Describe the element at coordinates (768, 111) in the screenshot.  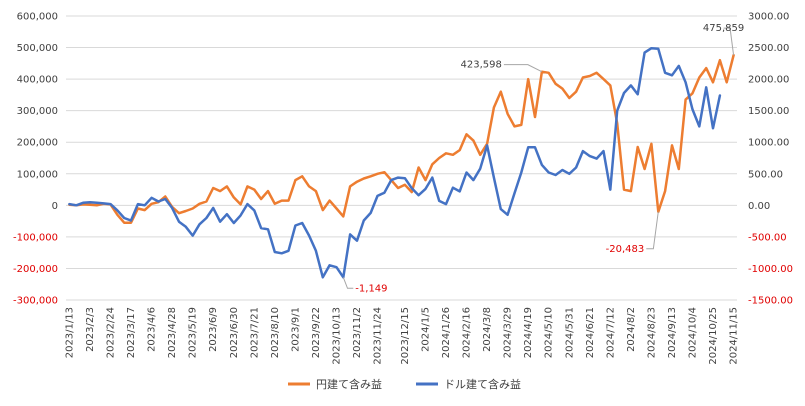
I see `y-right-tick-label: 1500.00` at that location.